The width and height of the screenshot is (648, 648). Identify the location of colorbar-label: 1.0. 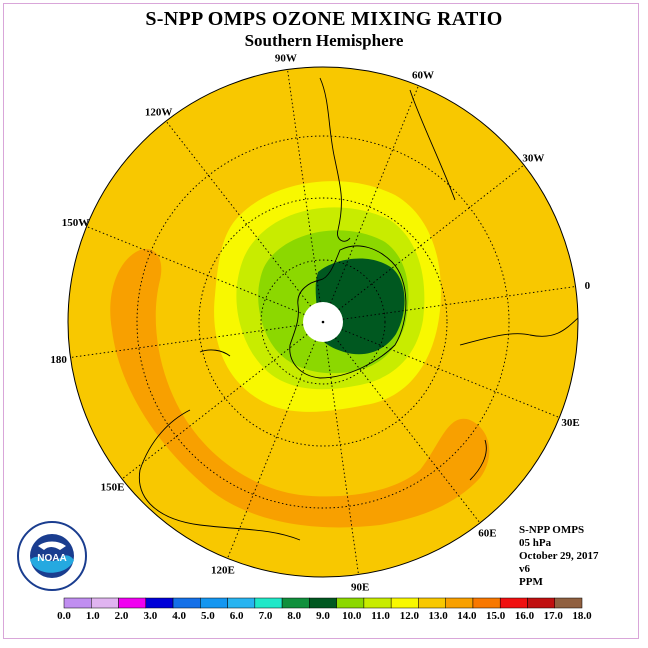
(93, 616).